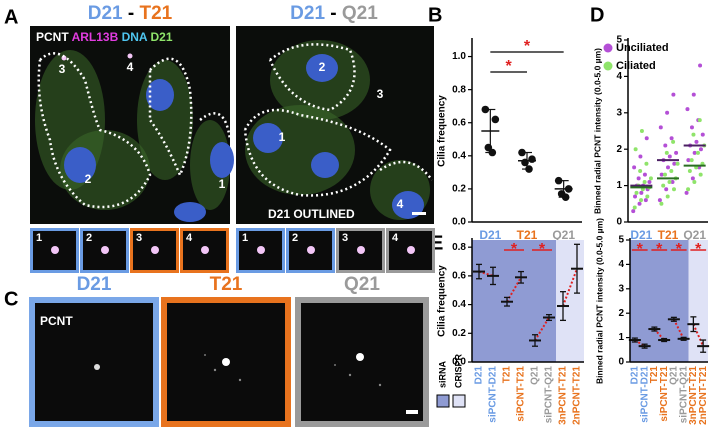 The image size is (712, 433). What do you see at coordinates (459, 222) in the screenshot?
I see `y-tick-label: 0.0` at bounding box center [459, 222].